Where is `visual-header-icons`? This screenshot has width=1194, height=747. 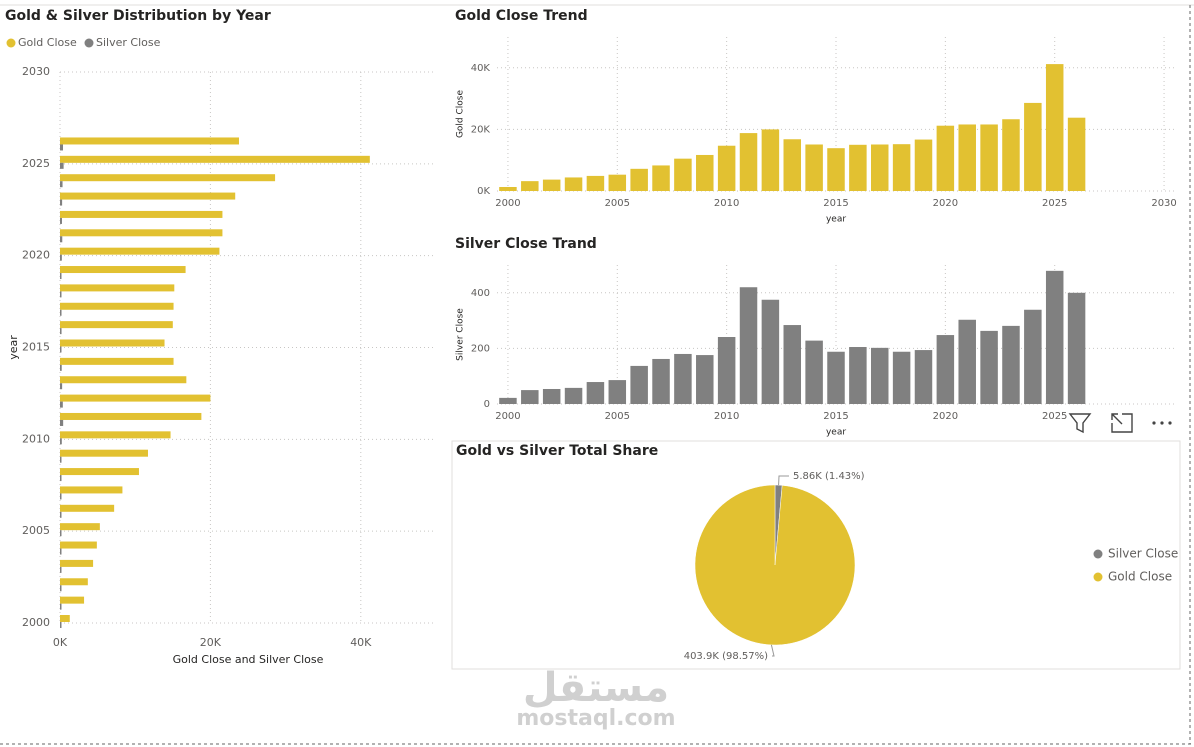
visual-header-icons is located at coordinates (1120, 423).